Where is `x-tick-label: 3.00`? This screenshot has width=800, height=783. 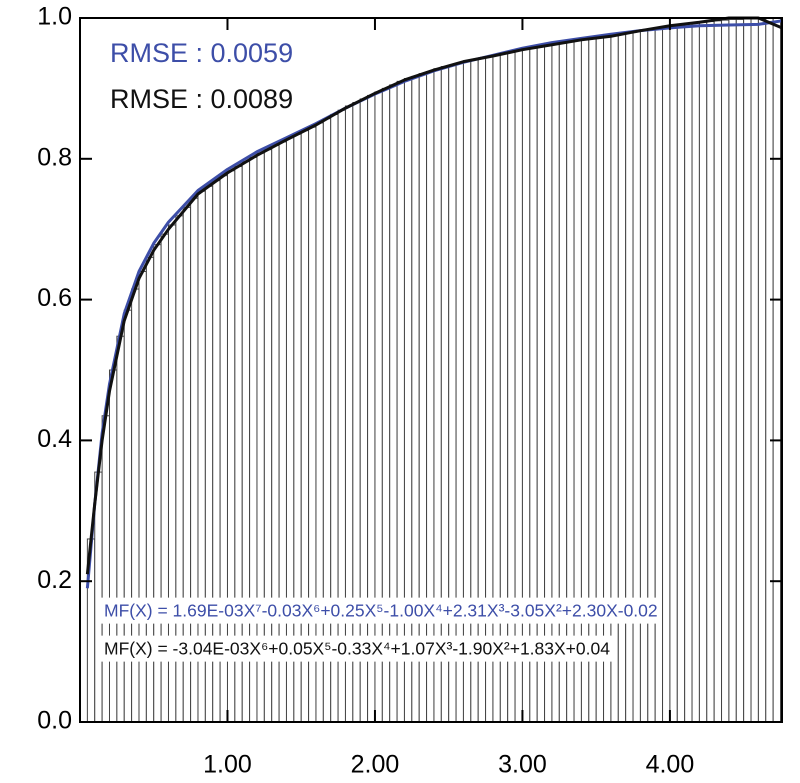
x-tick-label: 3.00 is located at coordinates (522, 765).